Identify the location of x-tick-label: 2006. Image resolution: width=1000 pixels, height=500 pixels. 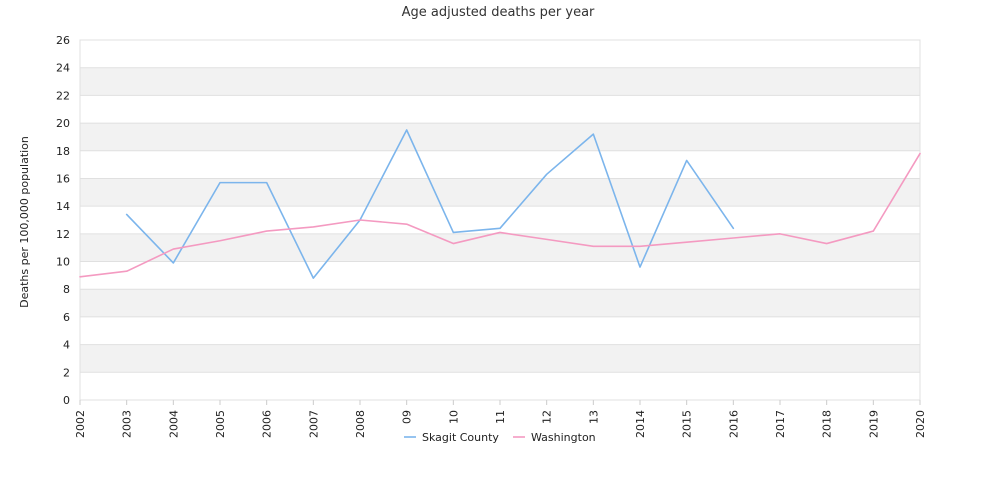
(267, 424).